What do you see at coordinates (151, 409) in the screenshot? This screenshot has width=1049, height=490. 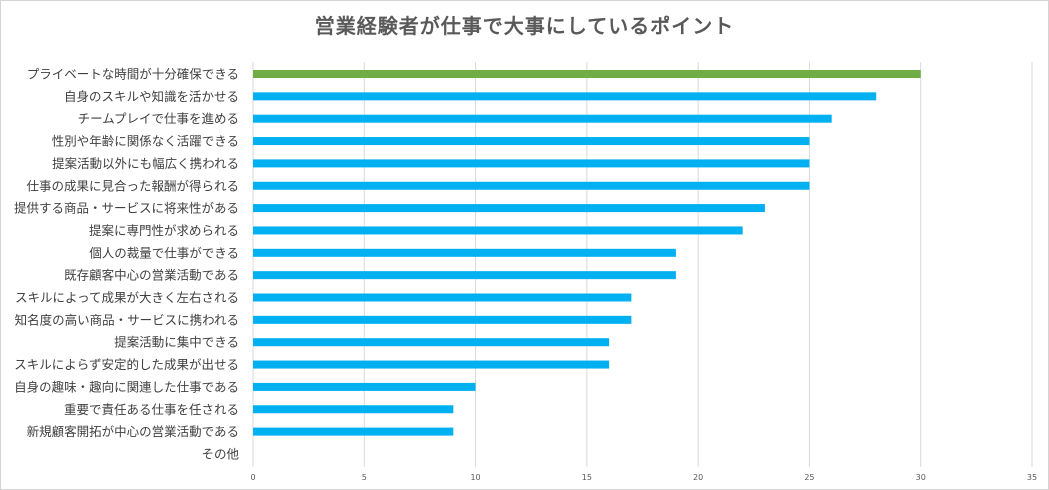 I see `category-label: 重要で責任ある仕事を任される` at bounding box center [151, 409].